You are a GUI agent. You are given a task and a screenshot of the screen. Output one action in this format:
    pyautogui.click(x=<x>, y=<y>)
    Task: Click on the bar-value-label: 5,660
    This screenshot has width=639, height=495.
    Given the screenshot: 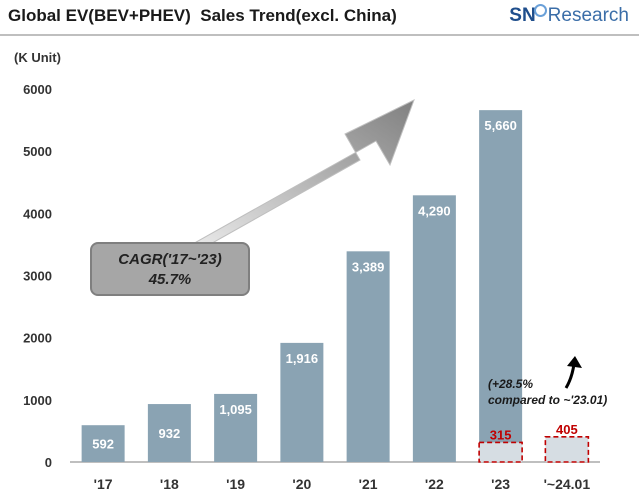 What is the action you would take?
    pyautogui.click(x=500, y=125)
    